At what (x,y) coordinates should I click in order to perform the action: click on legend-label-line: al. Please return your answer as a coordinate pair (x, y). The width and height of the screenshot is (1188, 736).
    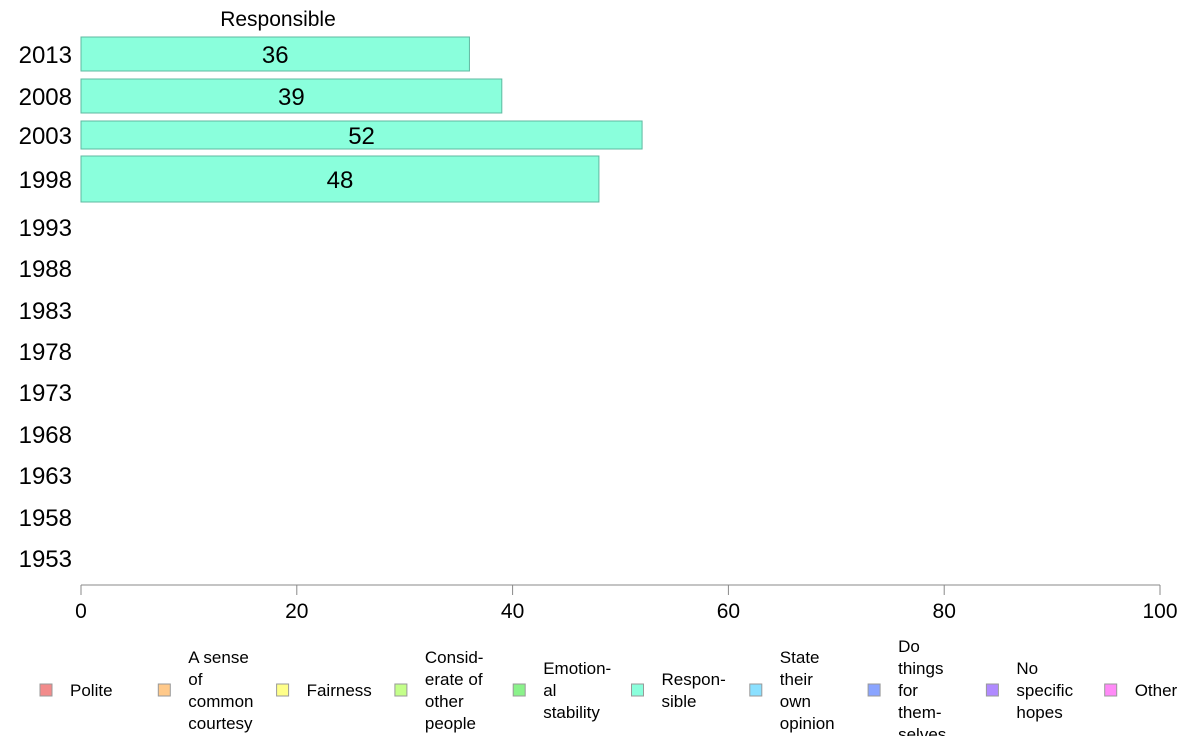
    Looking at the image, I should click on (549, 690).